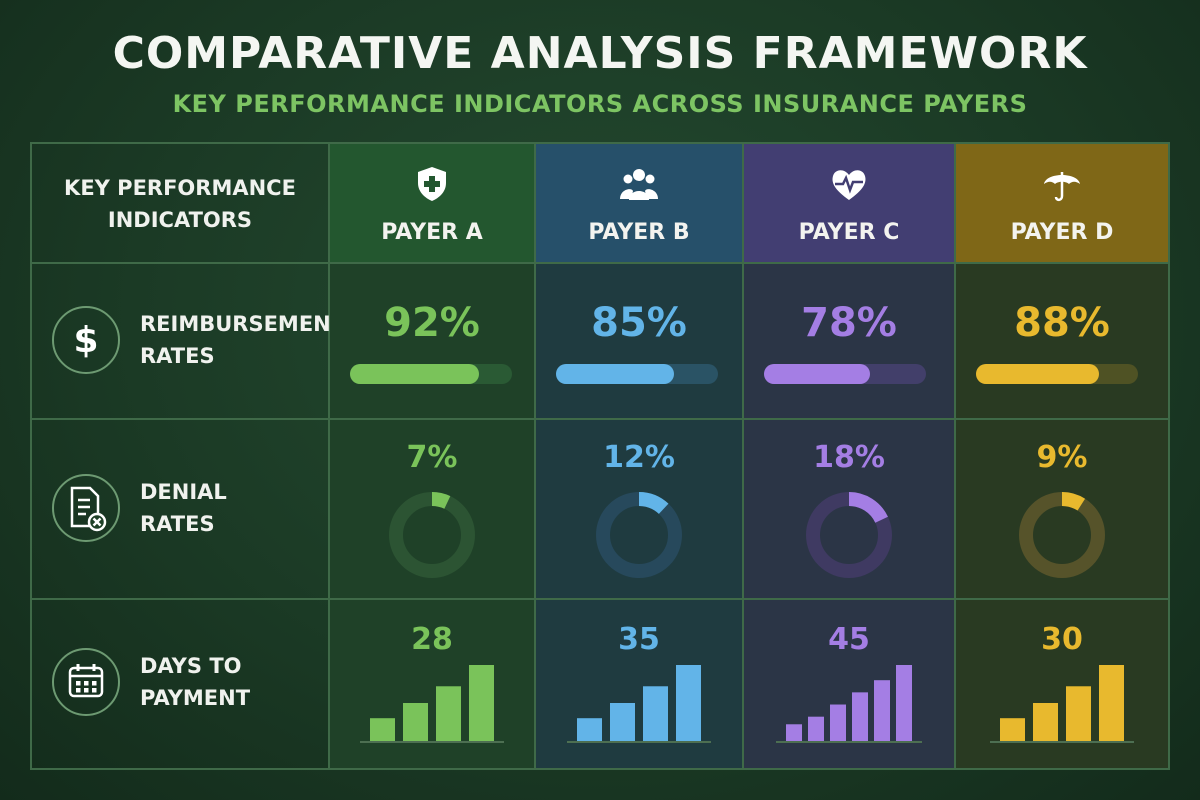  What do you see at coordinates (432, 709) in the screenshot?
I see `days-bars-a` at bounding box center [432, 709].